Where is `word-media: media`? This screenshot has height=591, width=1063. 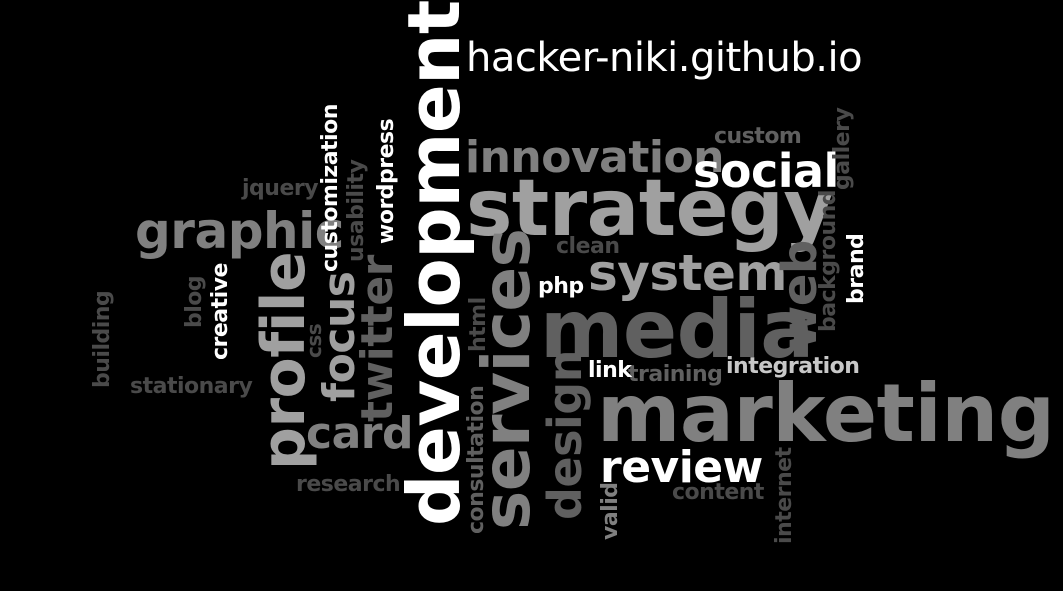
word-media: media is located at coordinates (677, 329).